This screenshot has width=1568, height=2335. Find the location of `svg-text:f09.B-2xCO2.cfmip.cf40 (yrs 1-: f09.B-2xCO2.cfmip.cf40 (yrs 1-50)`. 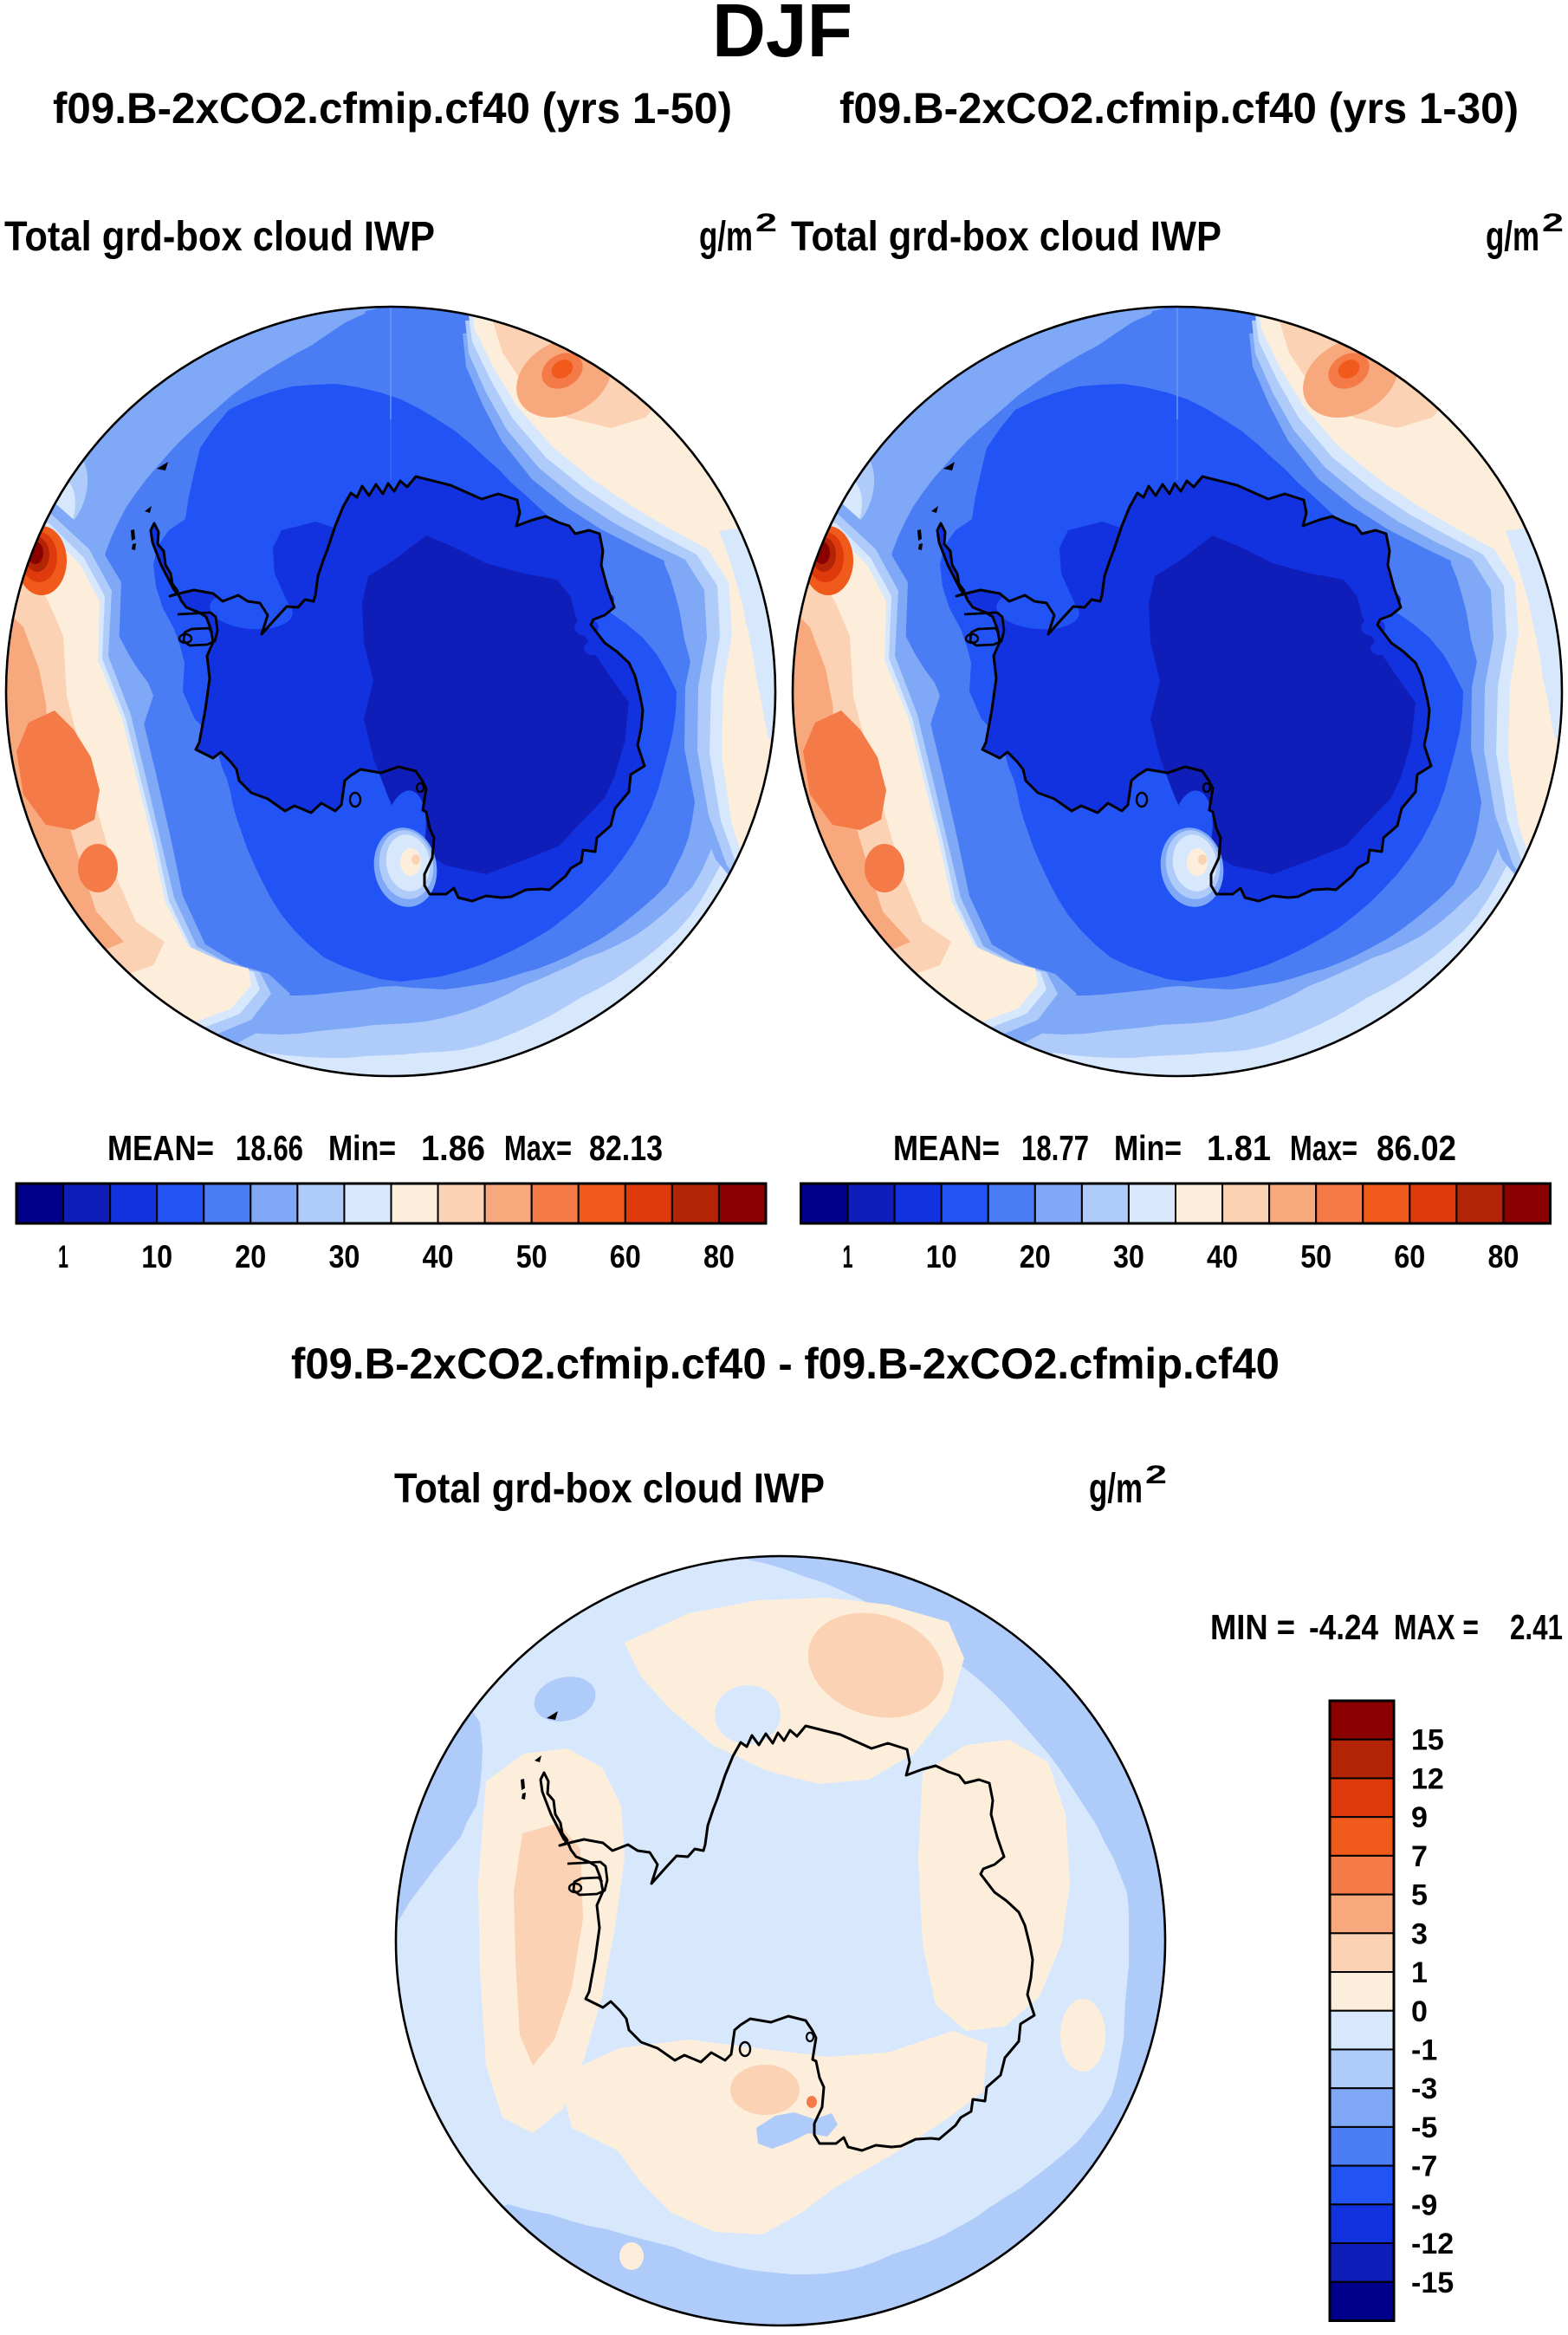

svg-text:f09.B-2xCO2.cfmip.cf40 (yrs 1-: f09.B-2xCO2.cfmip.cf40 (yrs 1-50) is located at coordinates (392, 108).